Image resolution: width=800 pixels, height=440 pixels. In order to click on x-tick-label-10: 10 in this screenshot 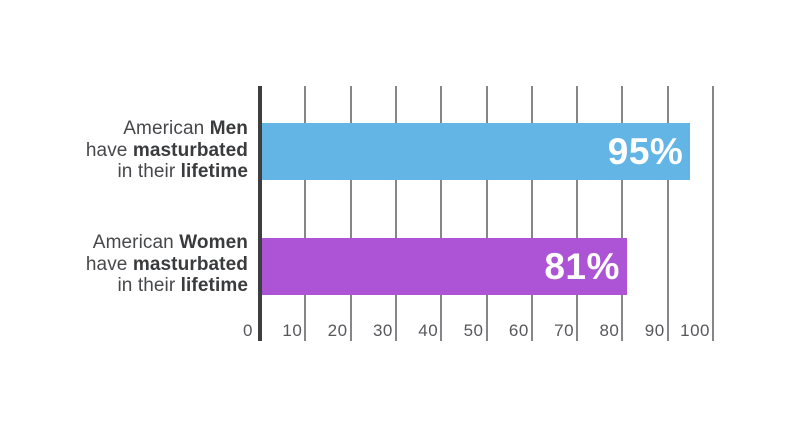, I will do `click(292, 330)`.